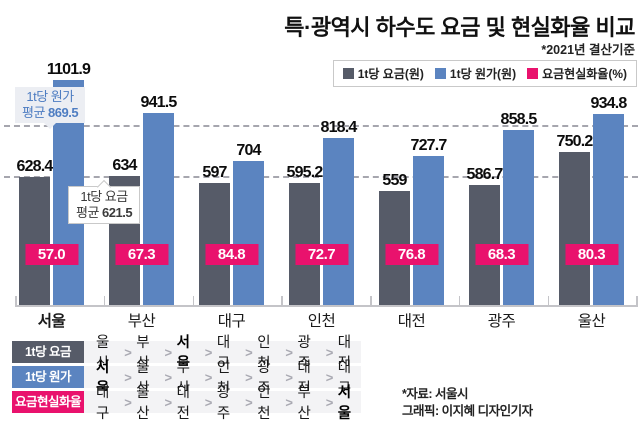 This screenshot has width=640, height=431. What do you see at coordinates (141, 321) in the screenshot?
I see `city-label-부산: 부산` at bounding box center [141, 321].